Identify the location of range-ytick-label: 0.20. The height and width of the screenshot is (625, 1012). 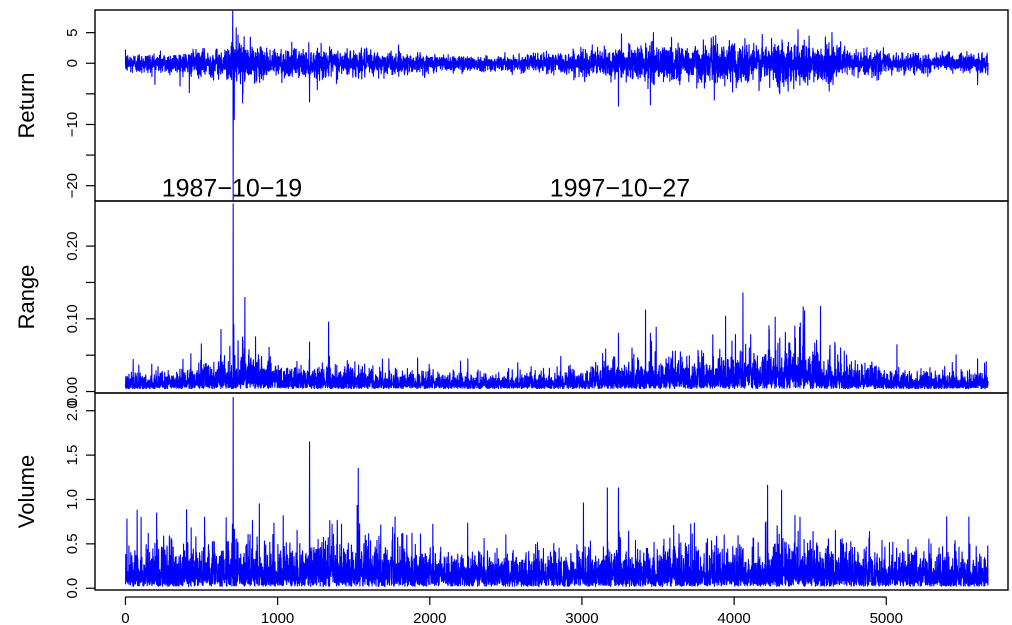
(72, 245).